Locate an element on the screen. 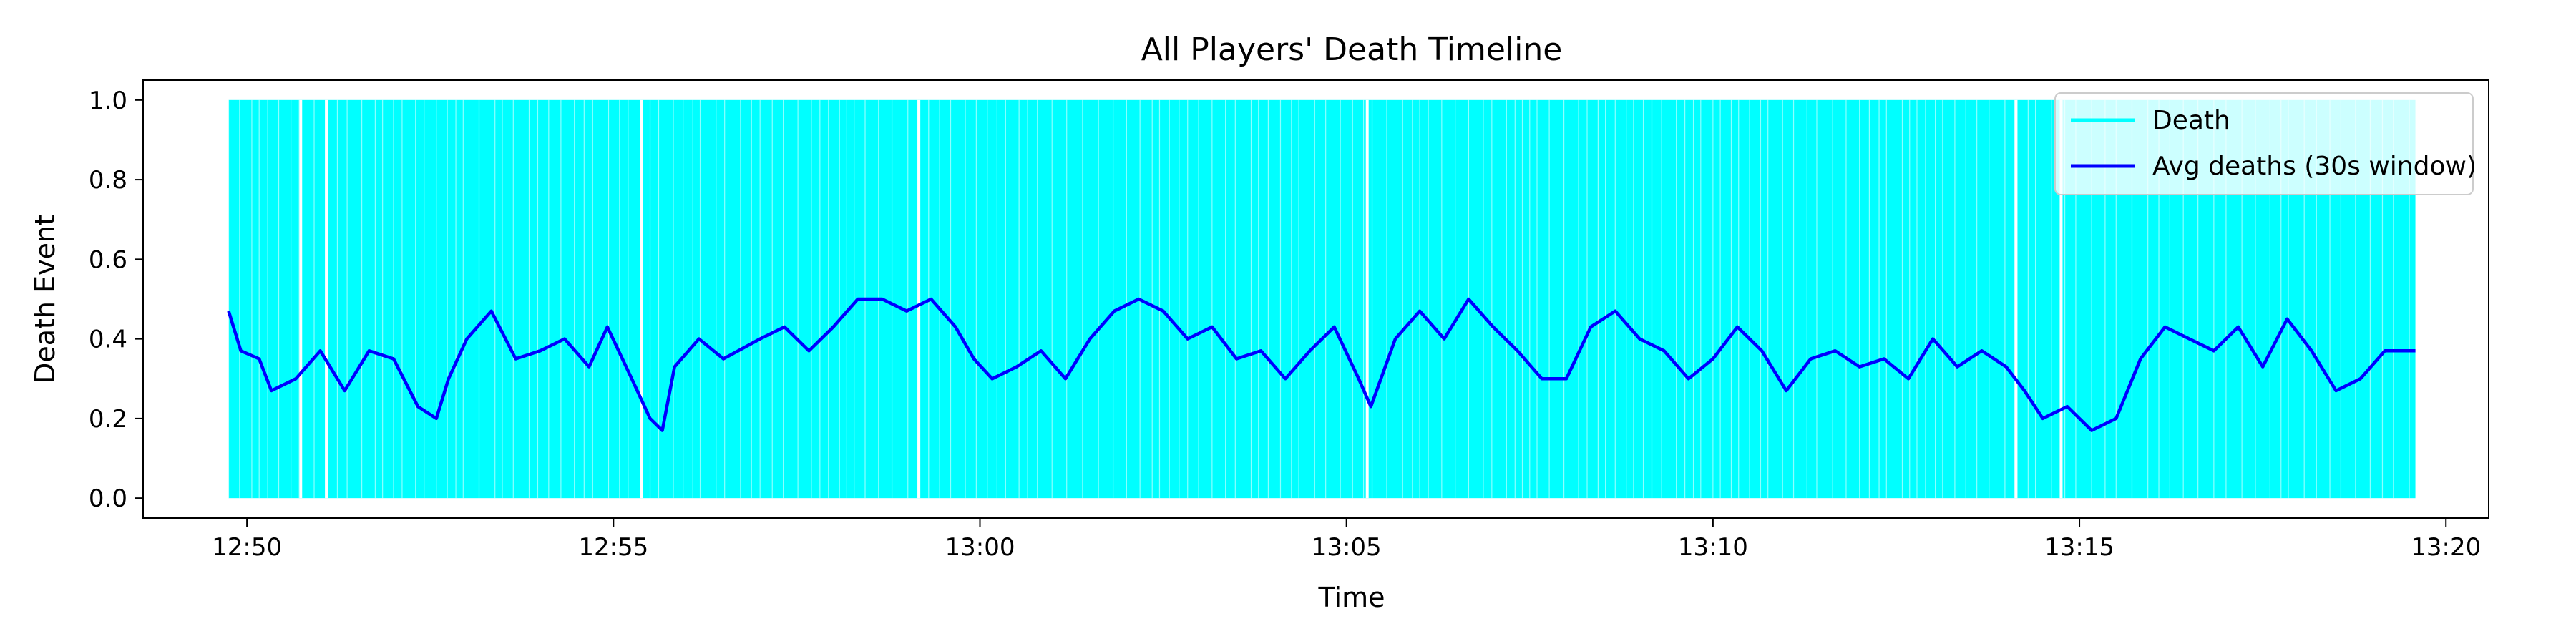  legend-label-death: Death is located at coordinates (2191, 120).